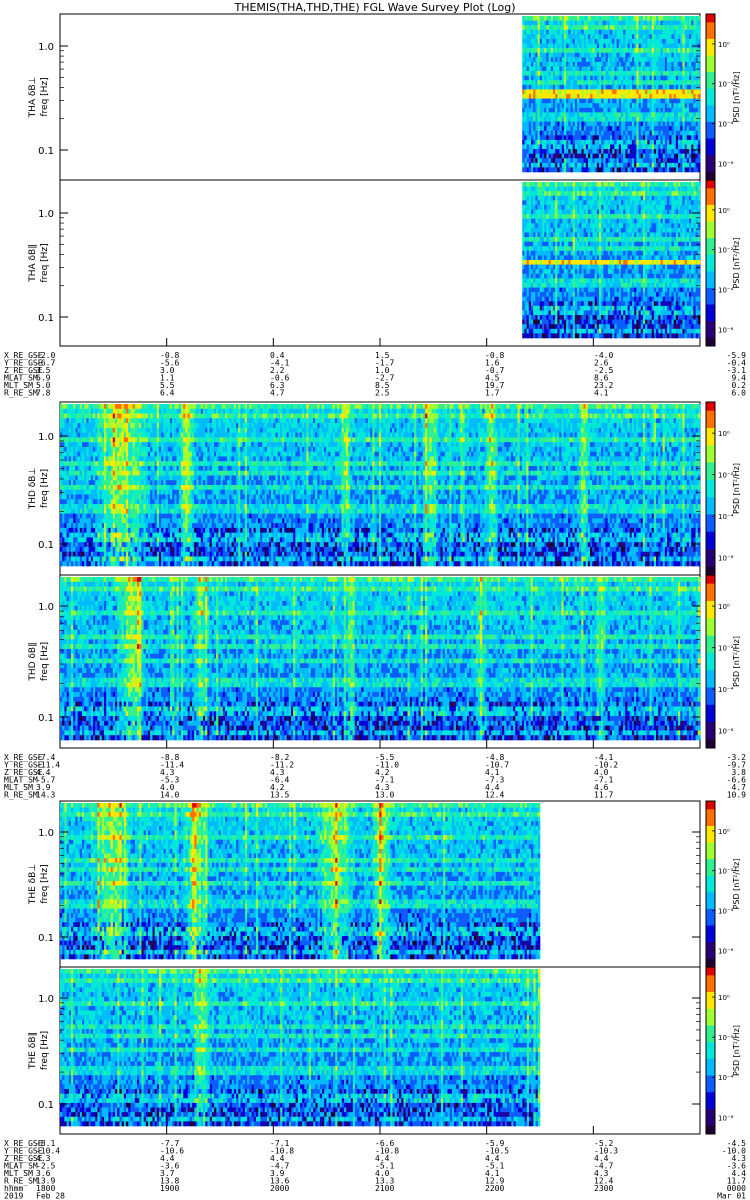 The height and width of the screenshot is (1200, 750). I want to click on ephemeris-value: 4.1, so click(601, 393).